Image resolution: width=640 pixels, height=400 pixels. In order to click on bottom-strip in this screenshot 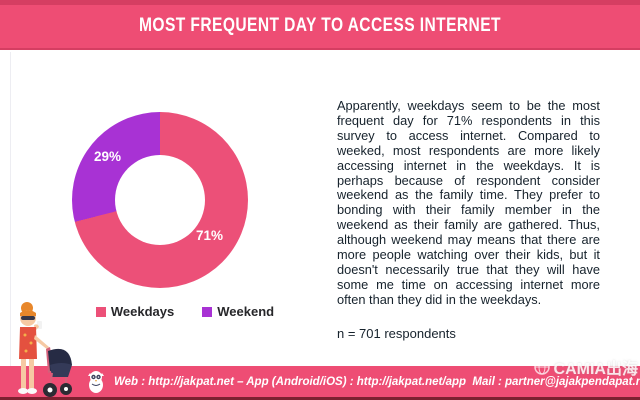, I will do `click(320, 398)`.